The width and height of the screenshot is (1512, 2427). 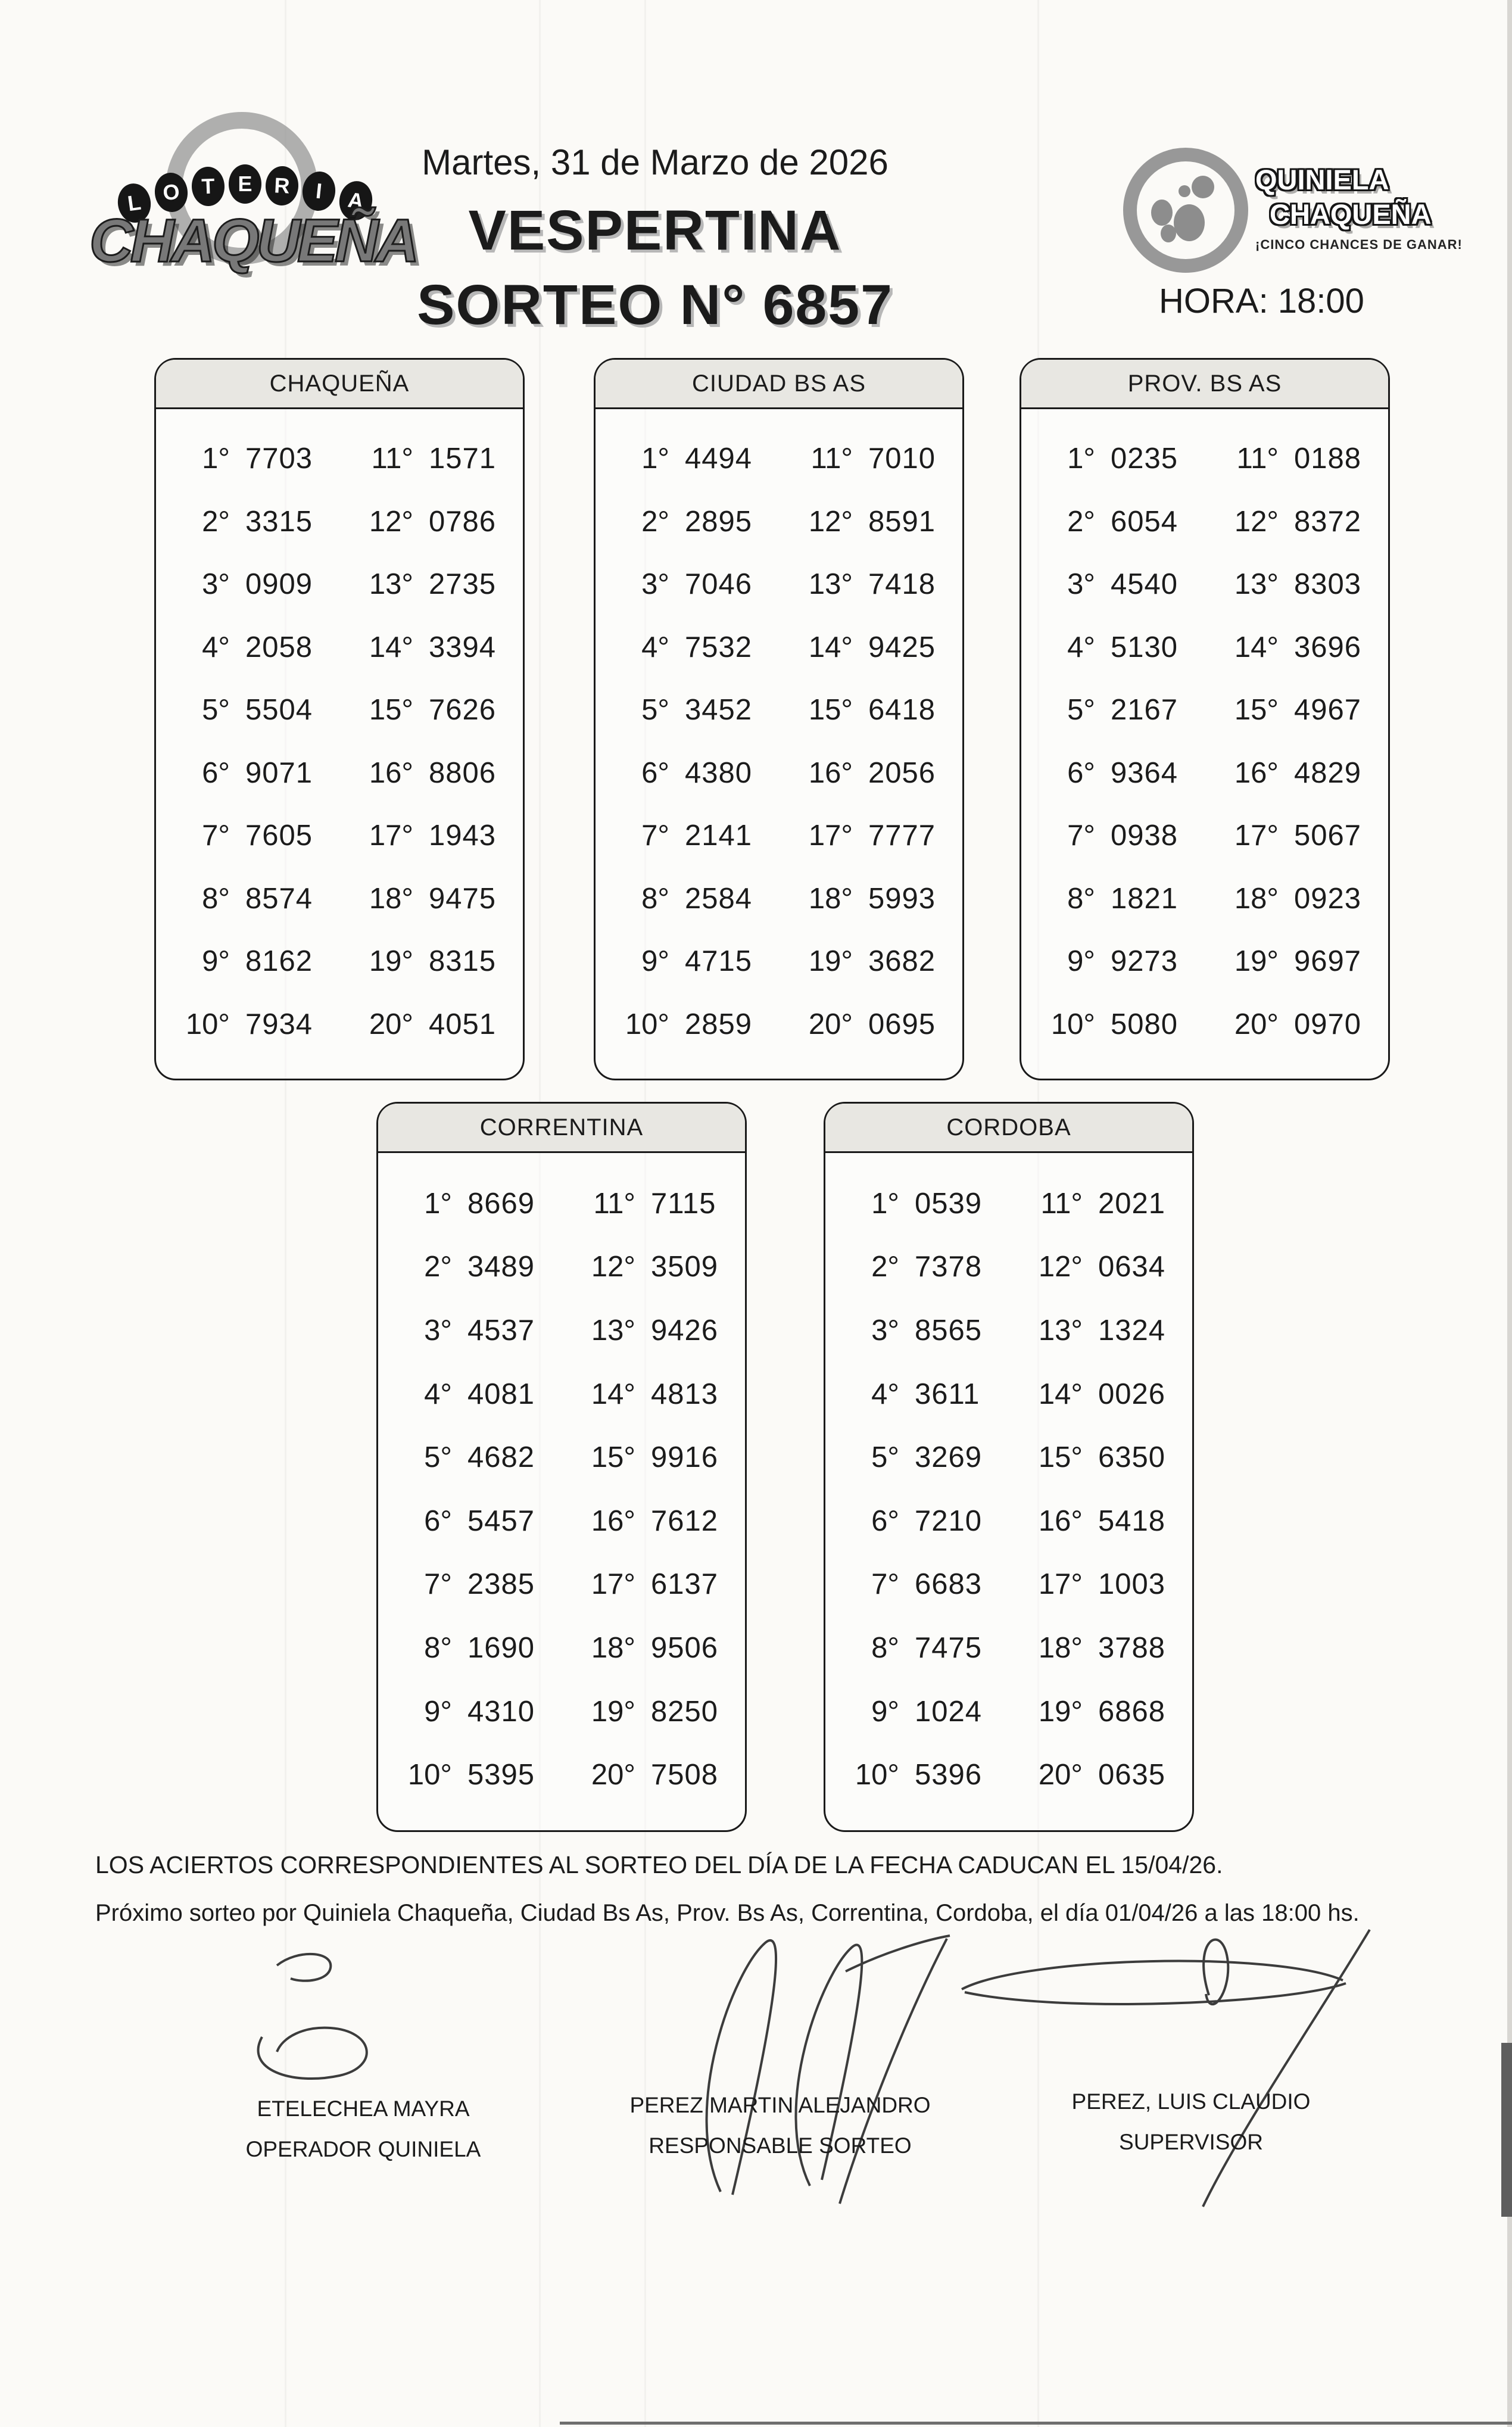 What do you see at coordinates (247, 521) in the screenshot?
I see `result-cell: 2° 3315` at bounding box center [247, 521].